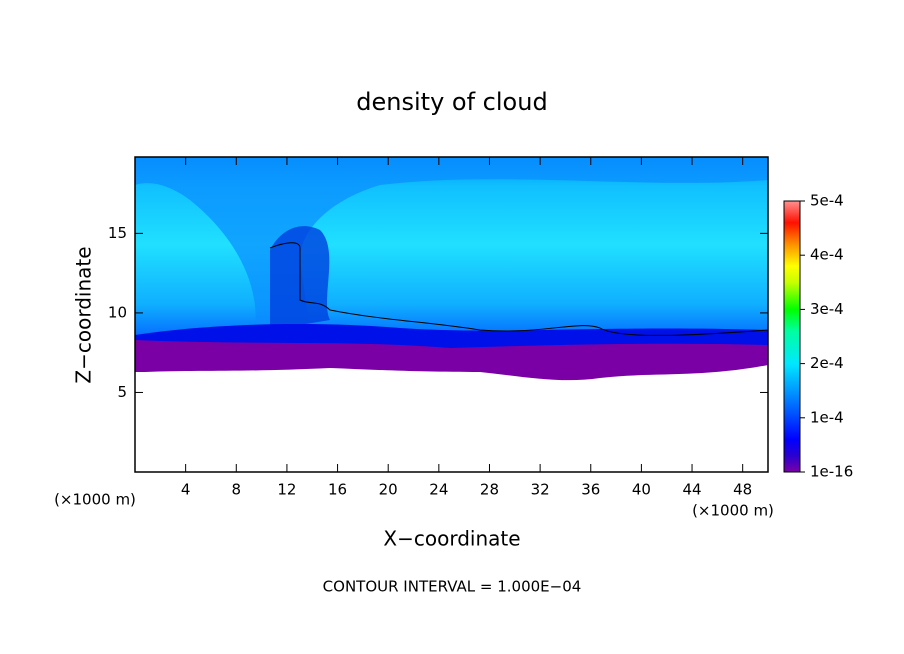 The image size is (904, 654). What do you see at coordinates (827, 417) in the screenshot?
I see `colorbar-tick-label: 1e-4` at bounding box center [827, 417].